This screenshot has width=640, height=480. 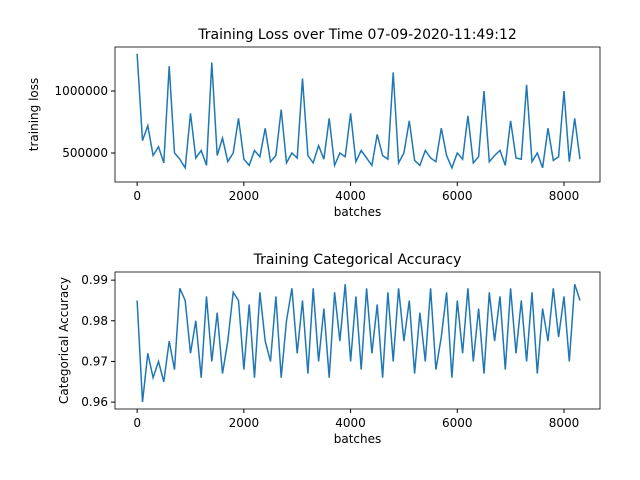 What do you see at coordinates (94, 321) in the screenshot?
I see `y-tick-label: 0.98` at bounding box center [94, 321].